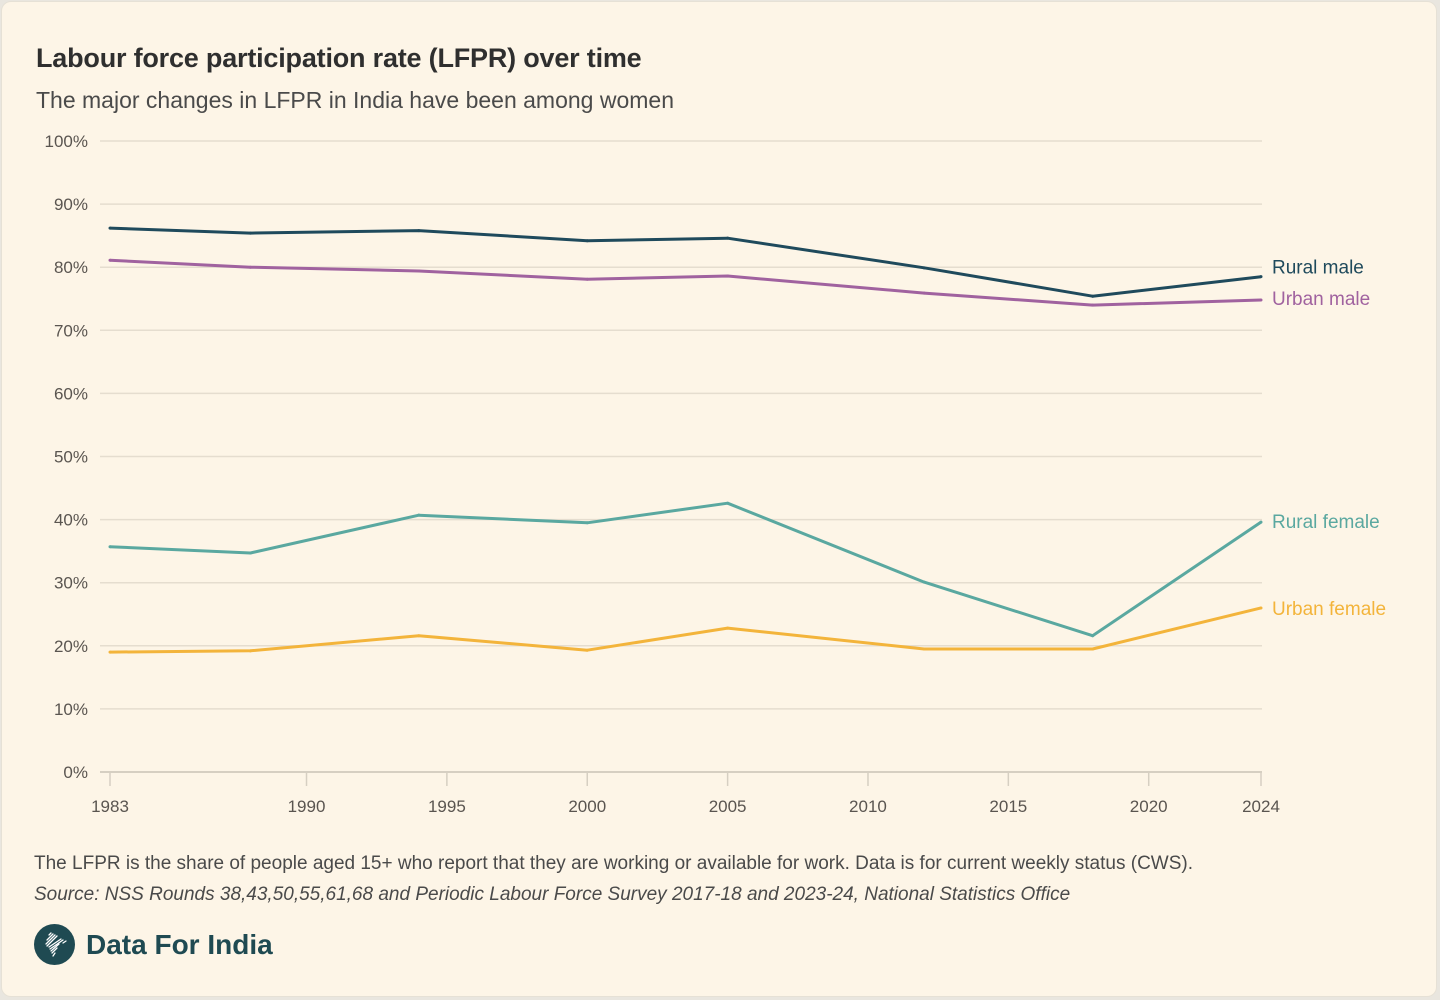 The height and width of the screenshot is (1000, 1440). Describe the element at coordinates (1321, 299) in the screenshot. I see `series-label-urban-male: Urban male` at that location.